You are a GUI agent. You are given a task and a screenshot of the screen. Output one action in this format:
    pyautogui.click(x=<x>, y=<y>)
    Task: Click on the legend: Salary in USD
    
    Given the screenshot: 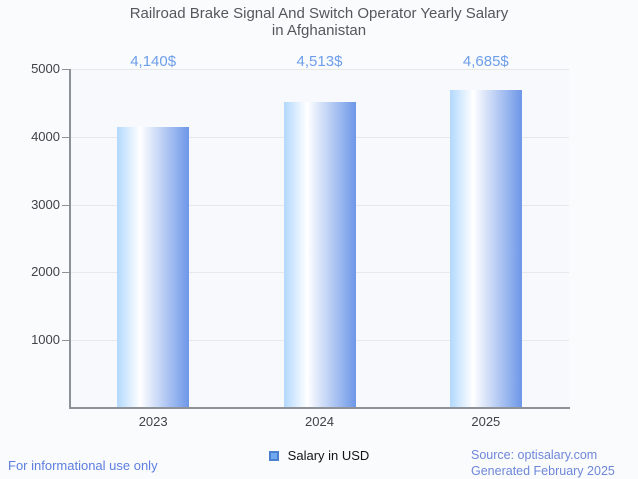 What is the action you would take?
    pyautogui.click(x=319, y=455)
    